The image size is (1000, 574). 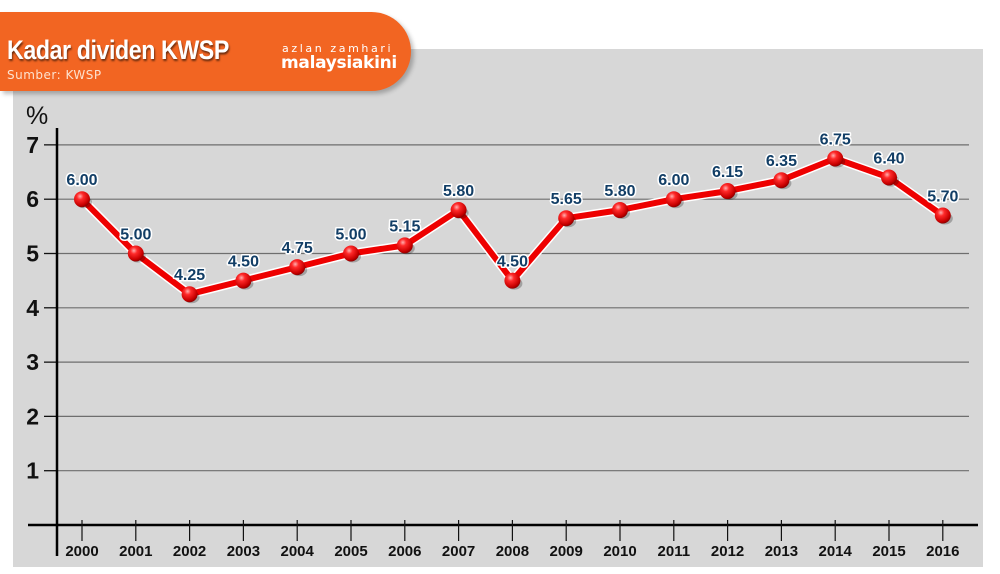 What do you see at coordinates (404, 551) in the screenshot?
I see `x-tick-label: 2006` at bounding box center [404, 551].